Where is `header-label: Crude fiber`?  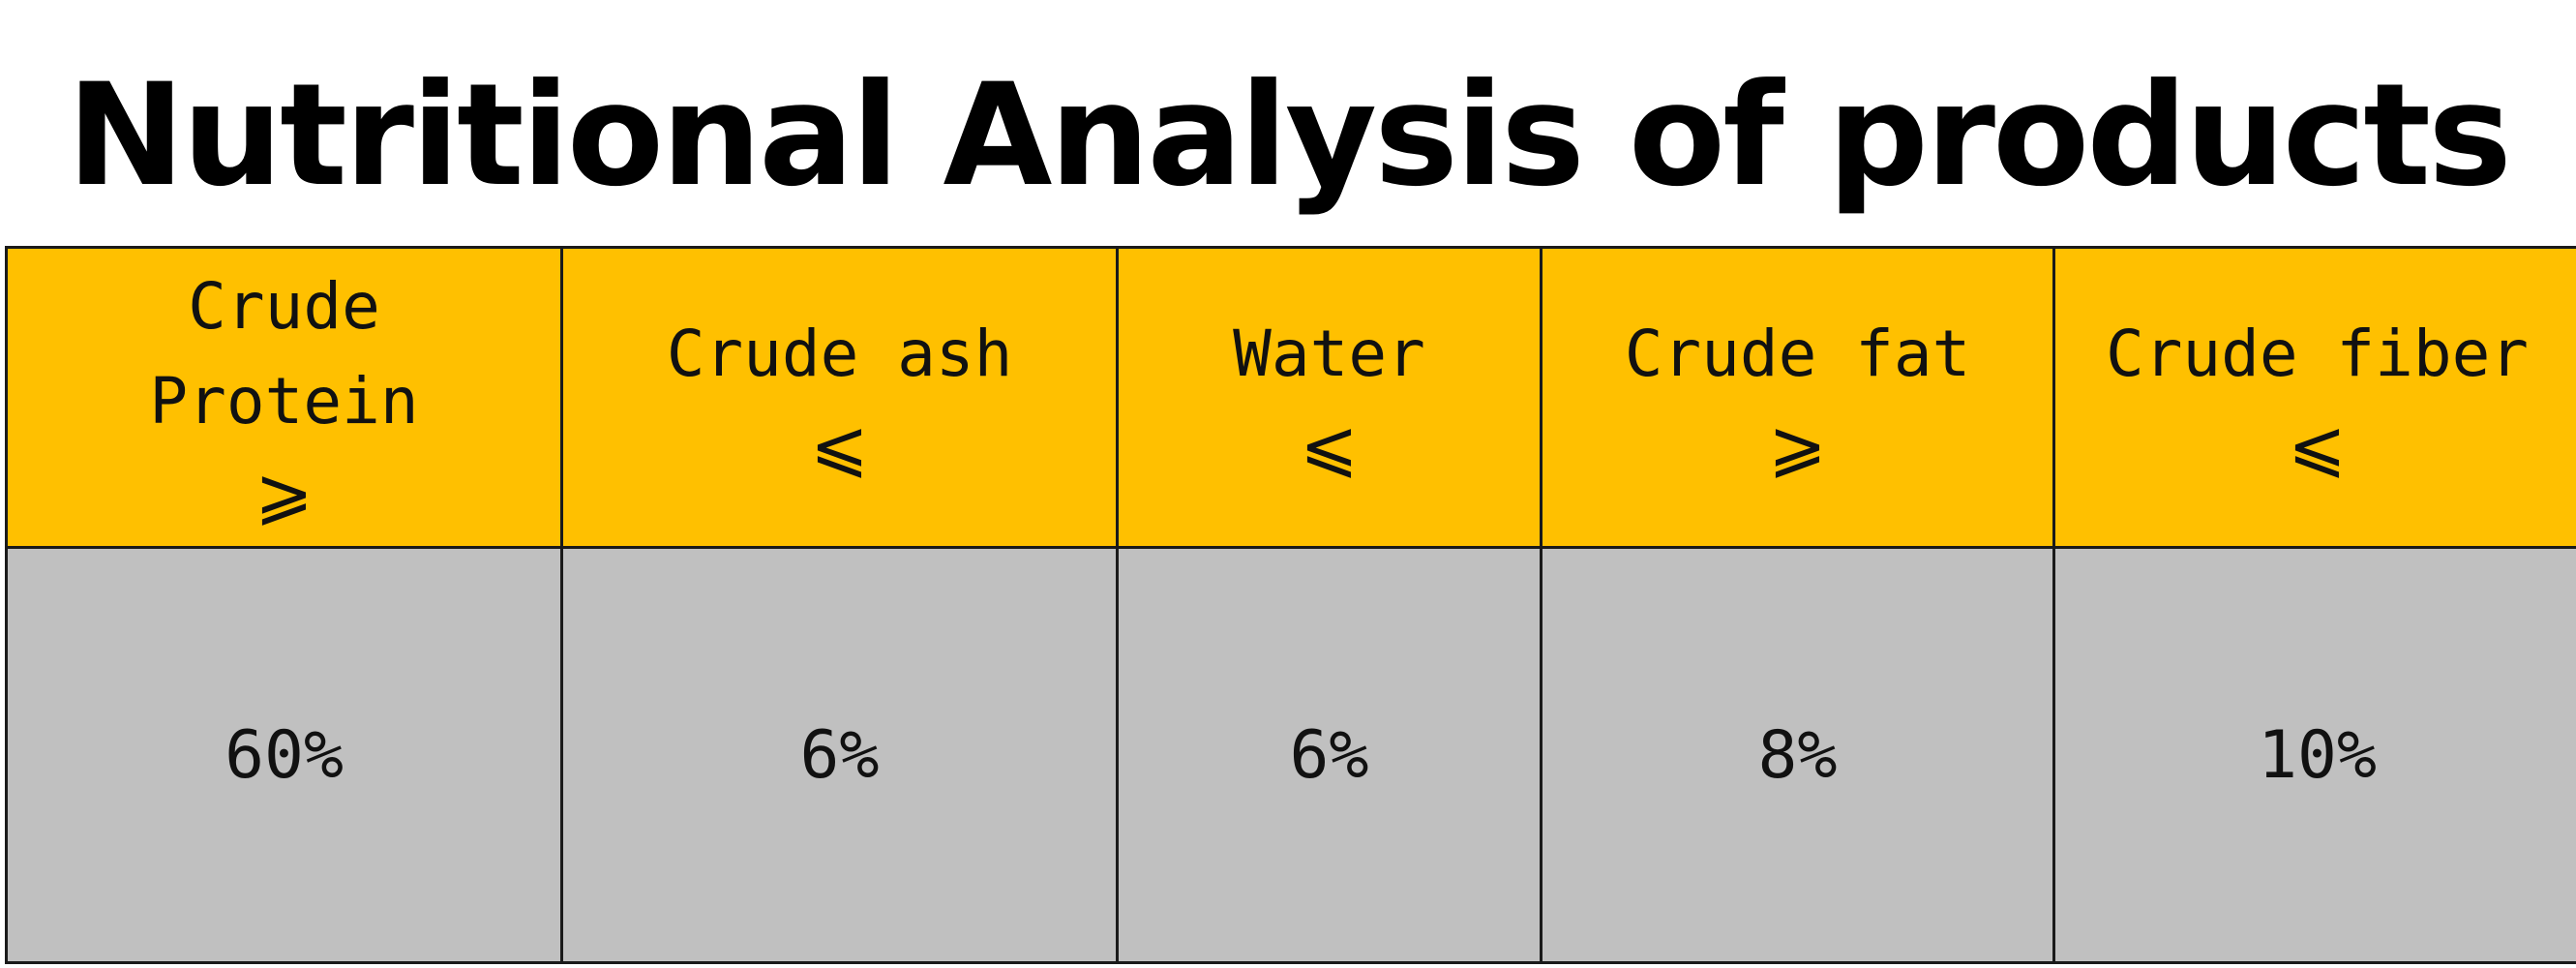 header-label: Crude fiber is located at coordinates (2317, 353).